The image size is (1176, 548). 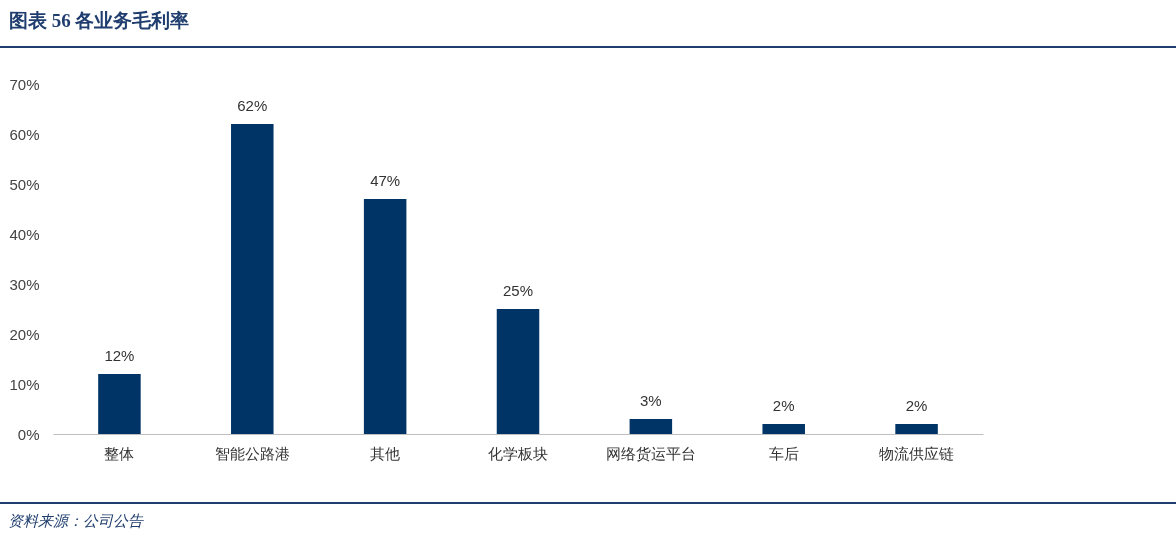 What do you see at coordinates (385, 180) in the screenshot?
I see `data-label: 47%` at bounding box center [385, 180].